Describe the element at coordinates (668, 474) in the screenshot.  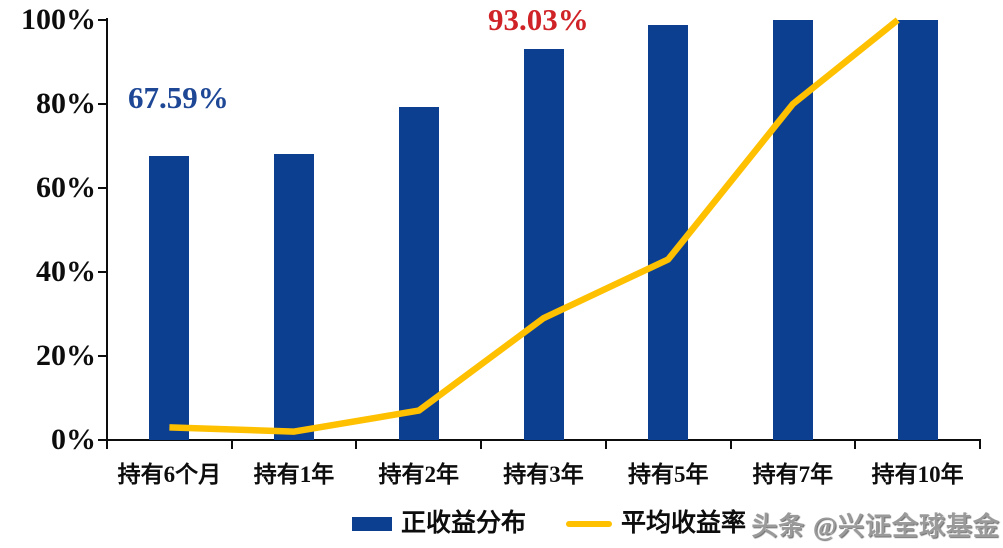
I see `x-axis-label: 持有5年` at that location.